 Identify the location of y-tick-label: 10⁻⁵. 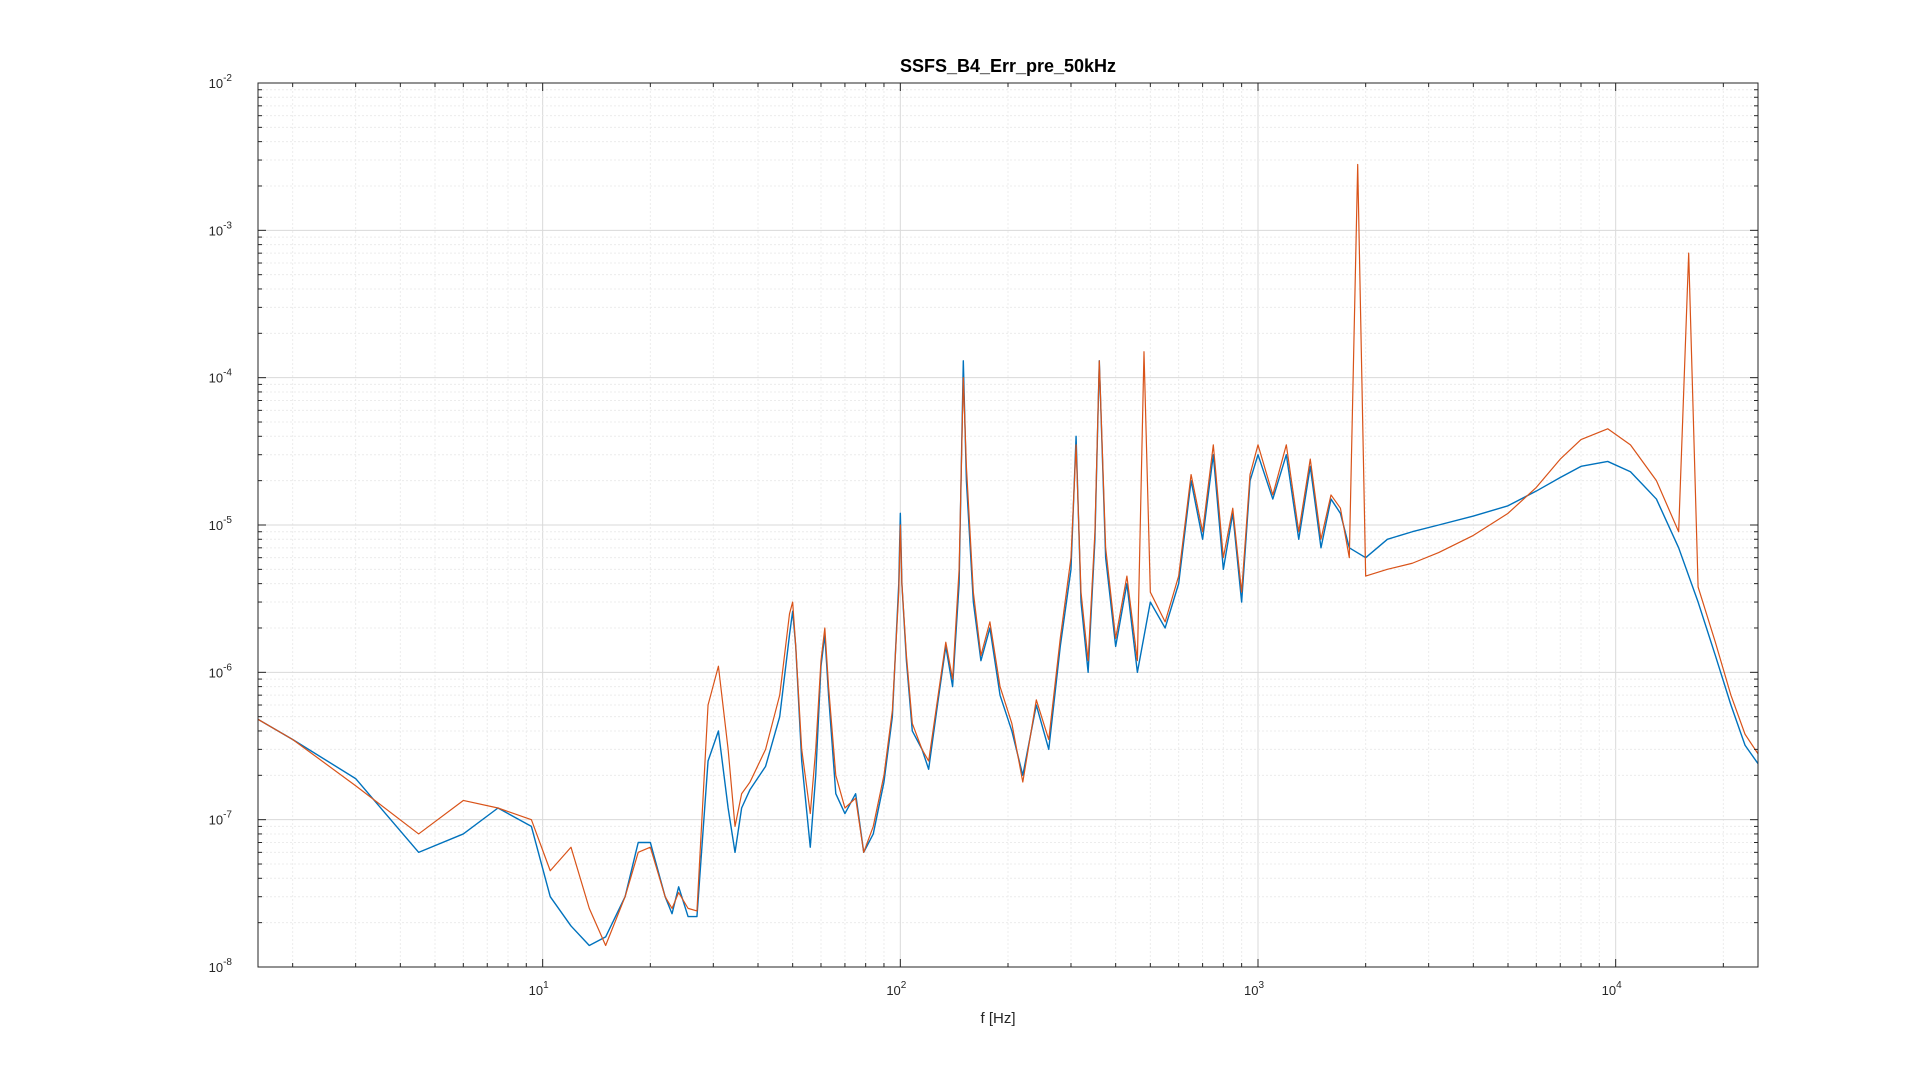
(221, 524).